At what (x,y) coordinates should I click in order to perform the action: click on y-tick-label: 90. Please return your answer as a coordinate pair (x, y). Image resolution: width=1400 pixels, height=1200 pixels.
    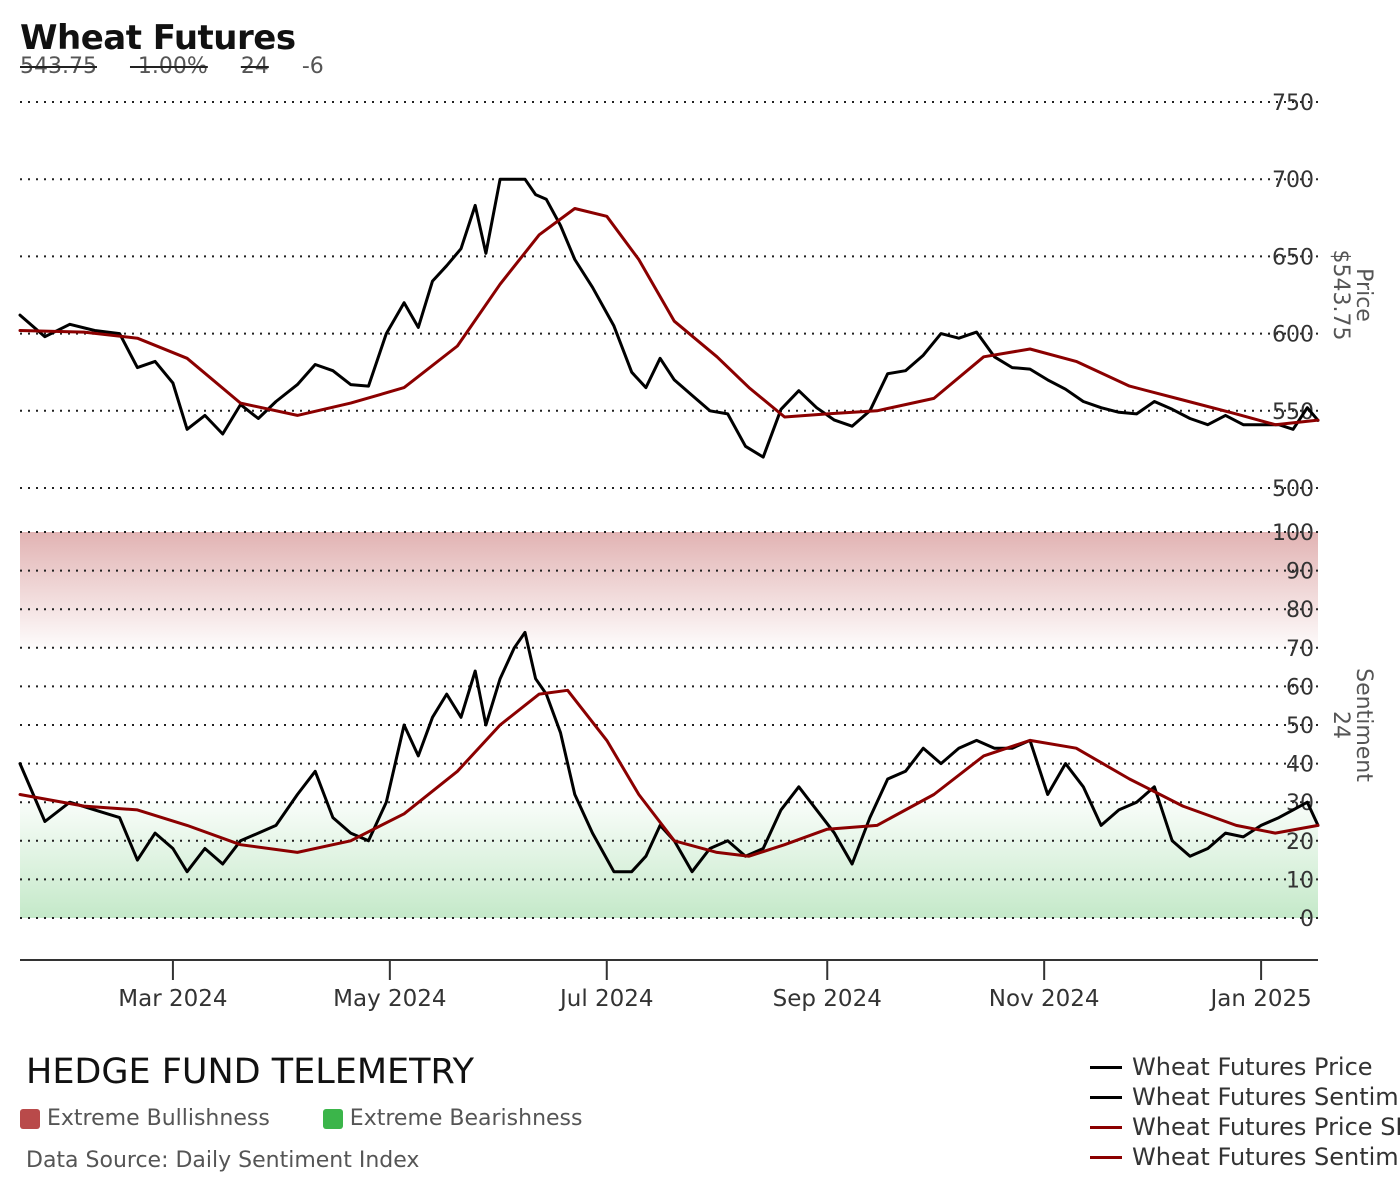
    Looking at the image, I should click on (1300, 572).